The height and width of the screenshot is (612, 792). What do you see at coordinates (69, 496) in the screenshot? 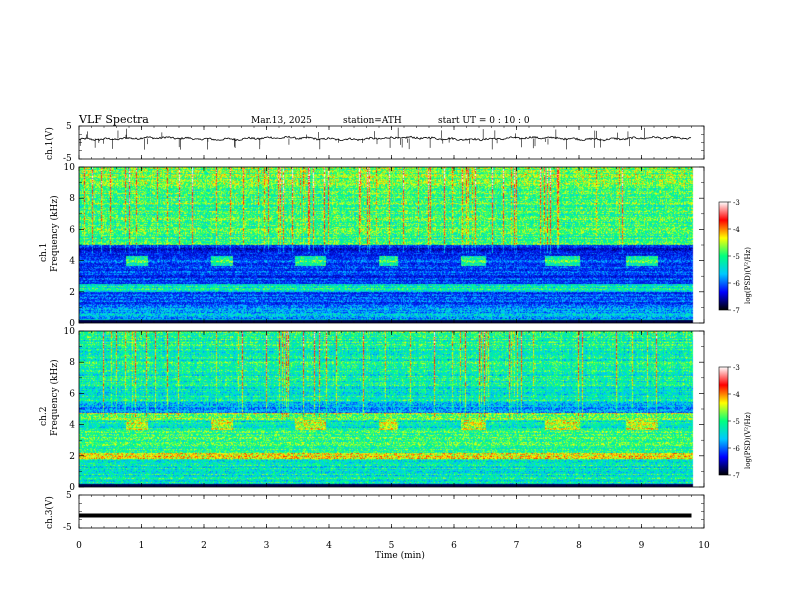
I see `ch3-ytick-top: 5` at bounding box center [69, 496].